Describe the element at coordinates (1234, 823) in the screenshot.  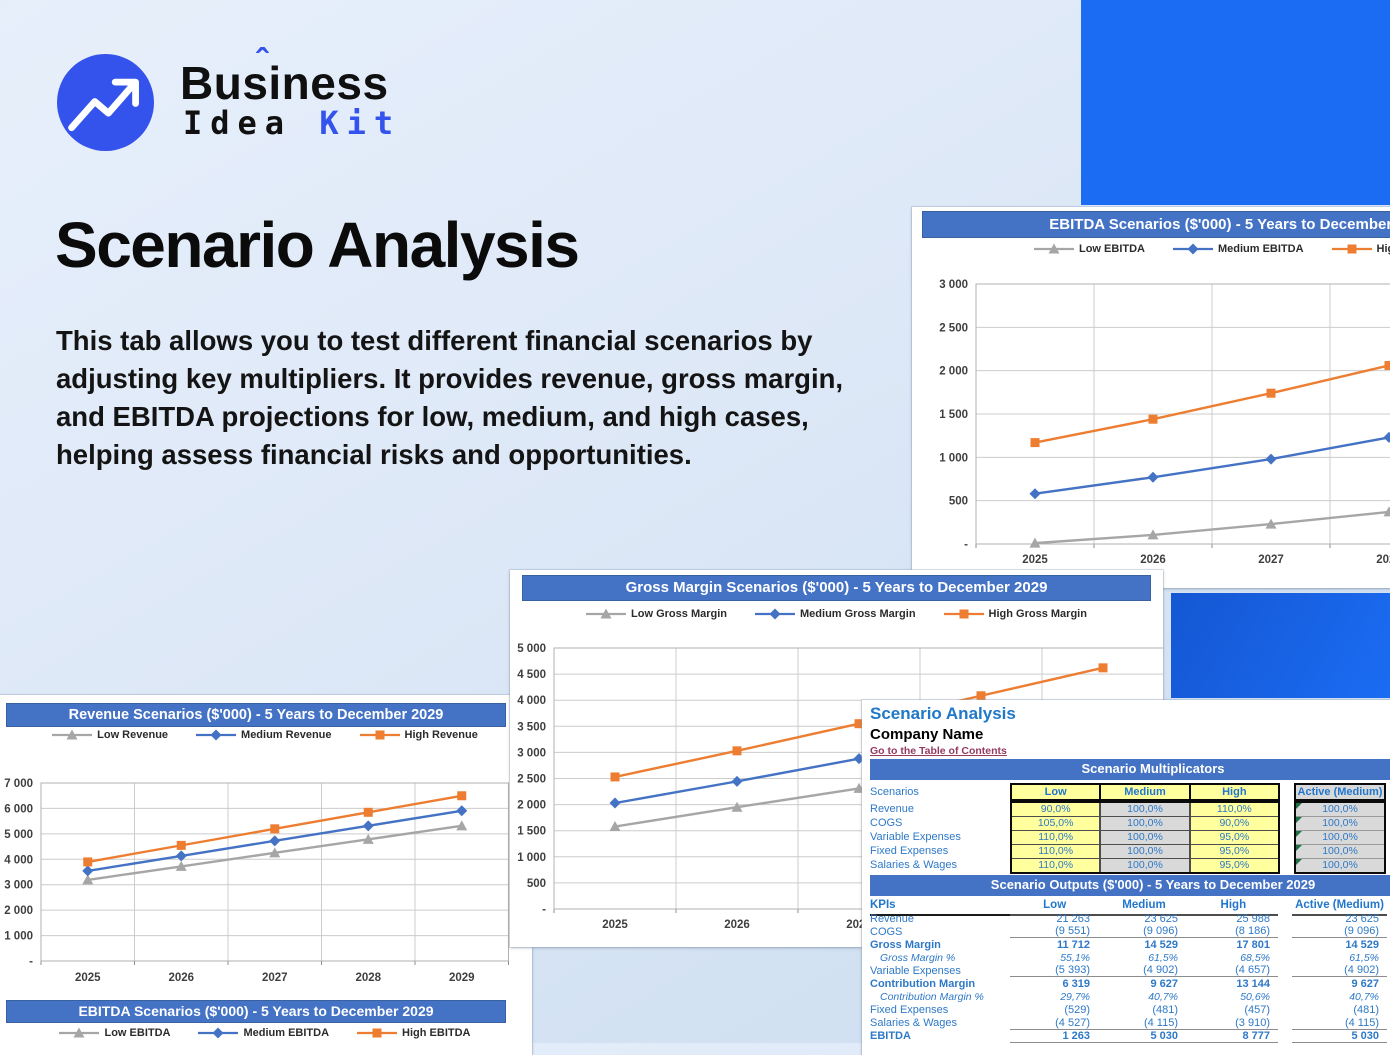
I see `mult-cell-cogs-high: 90,0%` at that location.